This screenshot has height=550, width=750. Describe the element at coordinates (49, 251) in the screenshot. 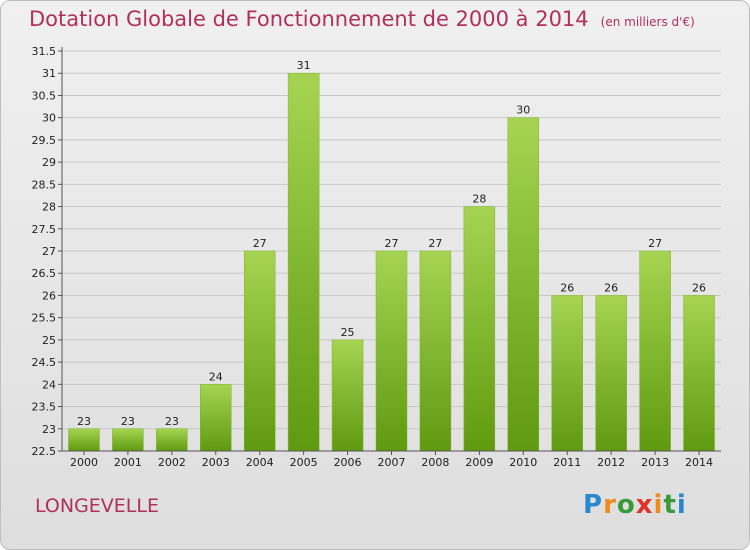

I see `y-tick-label: 27` at that location.